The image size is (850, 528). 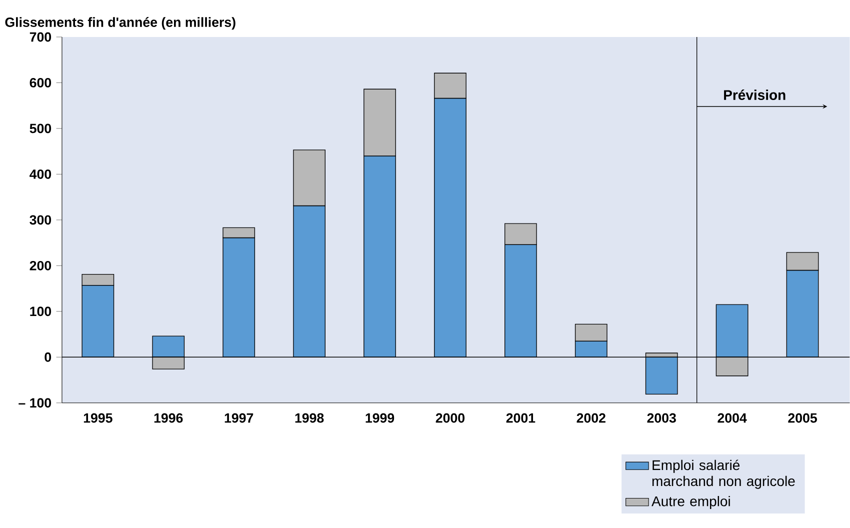 What do you see at coordinates (691, 503) in the screenshot?
I see `legend-label: Autre emploi` at bounding box center [691, 503].